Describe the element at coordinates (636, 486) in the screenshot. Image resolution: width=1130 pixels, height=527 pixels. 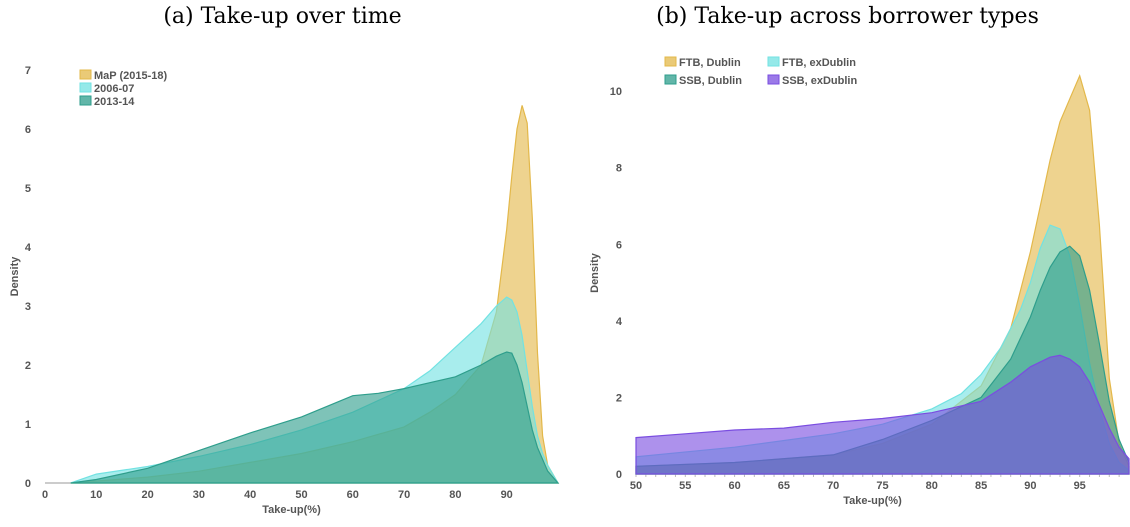
I see `chart-b-x-tick-label: 50` at that location.